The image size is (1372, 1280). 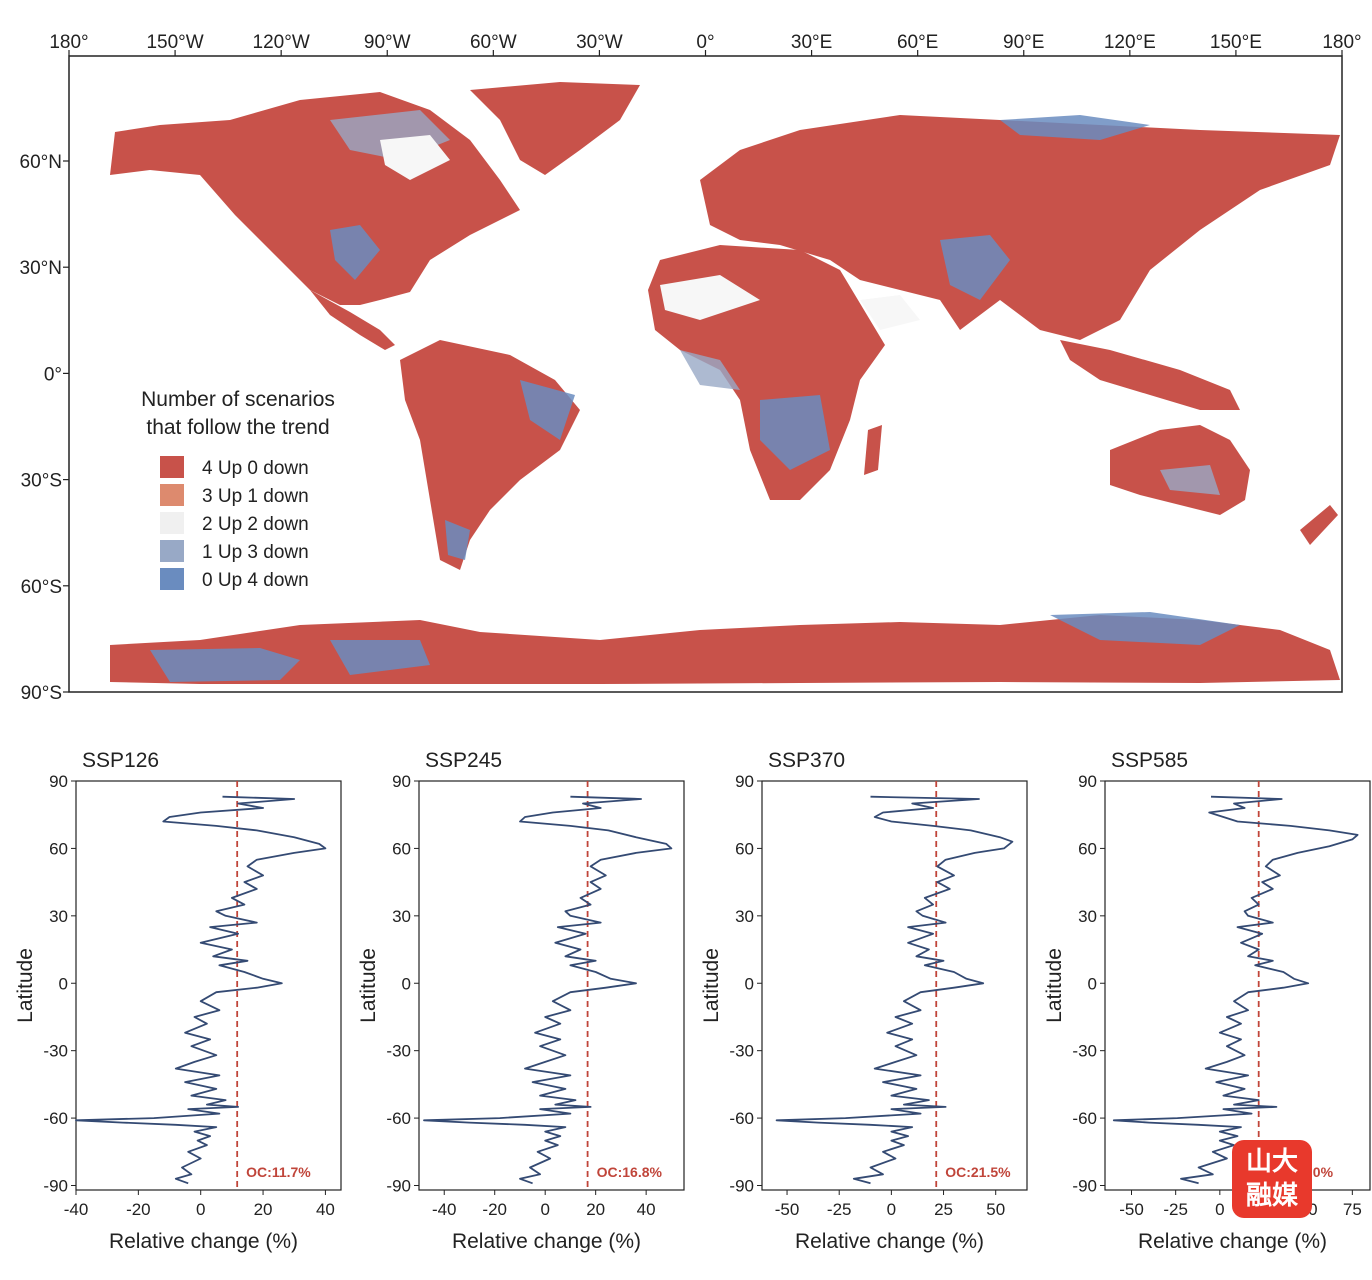 I want to click on watermark-logo: 山大 融媒, so click(x=1272, y=1179).